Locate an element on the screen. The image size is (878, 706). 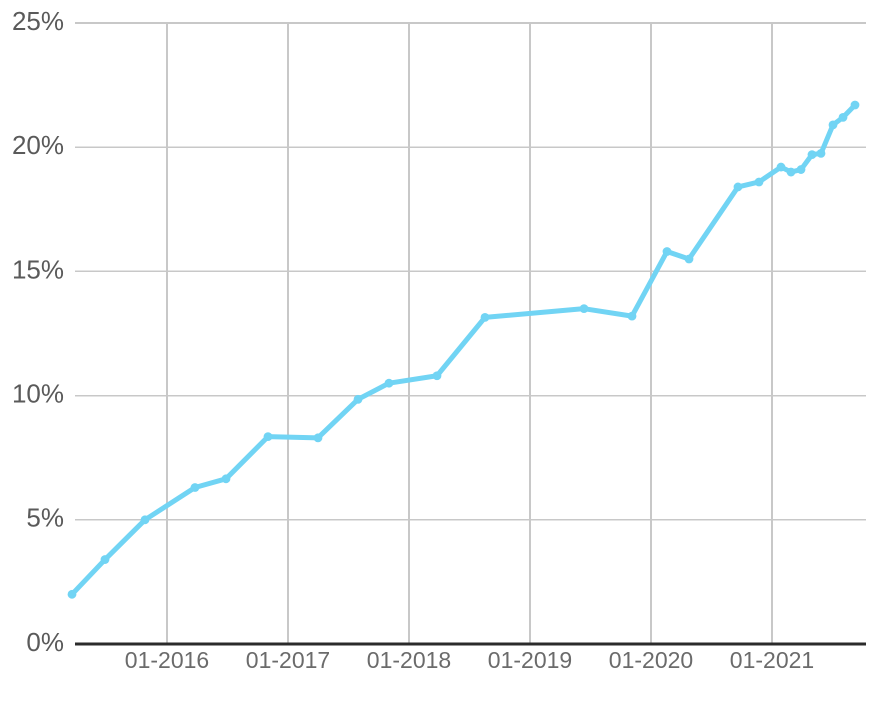
y-tick-label-0%: 0% is located at coordinates (45, 642).